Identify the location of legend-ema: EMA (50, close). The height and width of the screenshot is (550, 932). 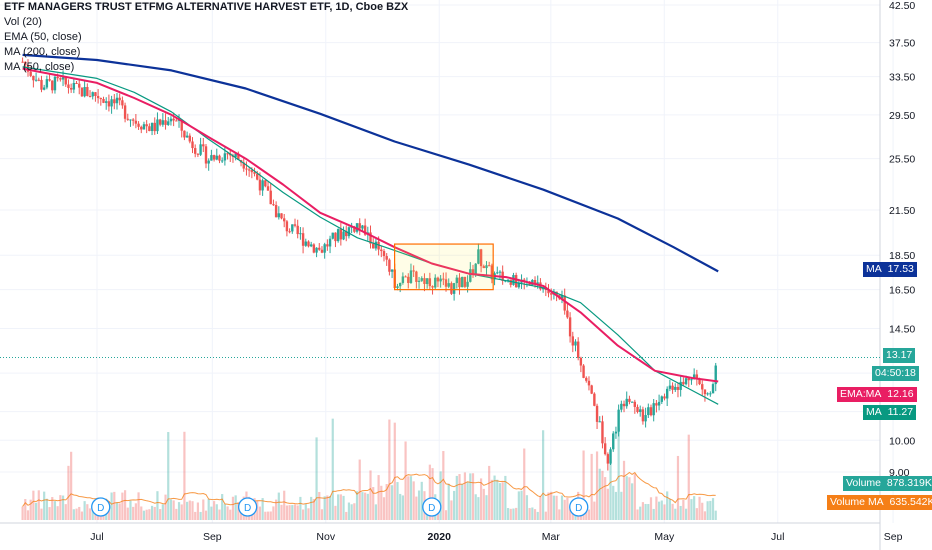
(43, 37).